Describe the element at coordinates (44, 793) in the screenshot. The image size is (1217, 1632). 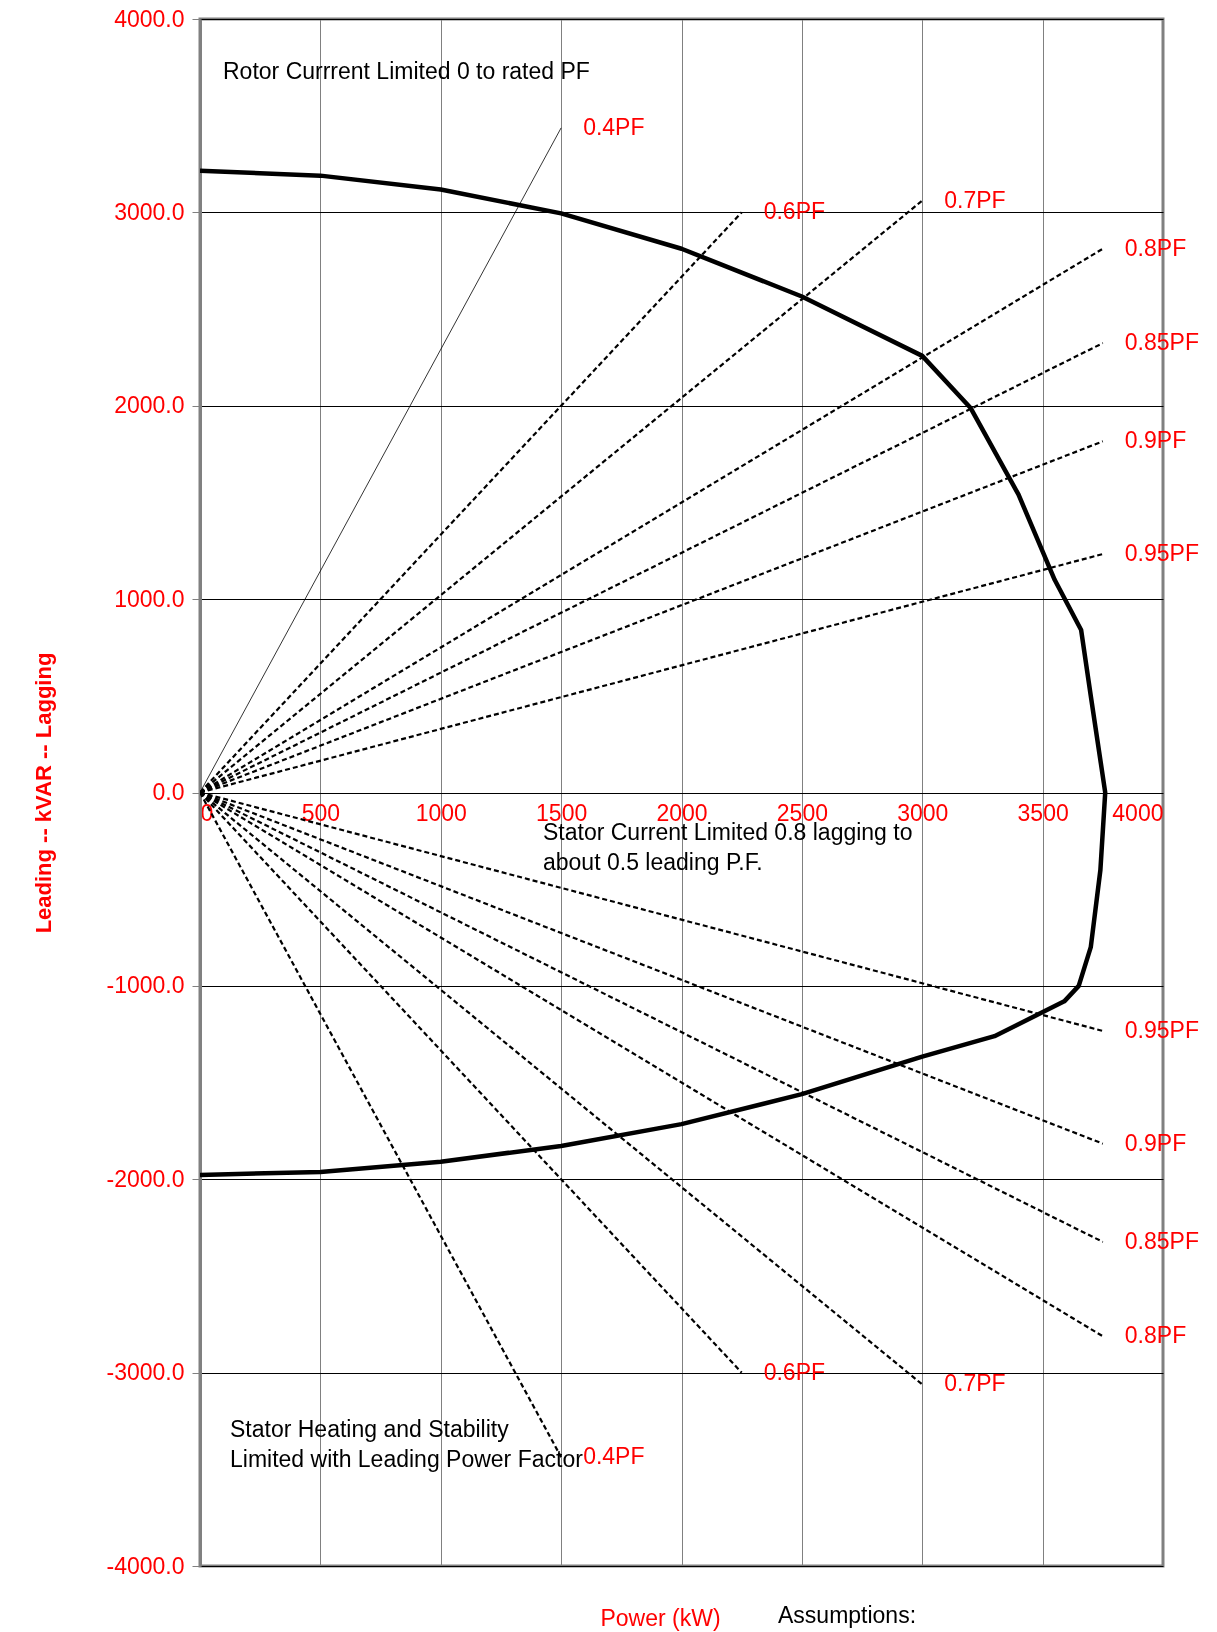
I see `y-axis-title: Leading -- kVAR -- Lagging` at that location.